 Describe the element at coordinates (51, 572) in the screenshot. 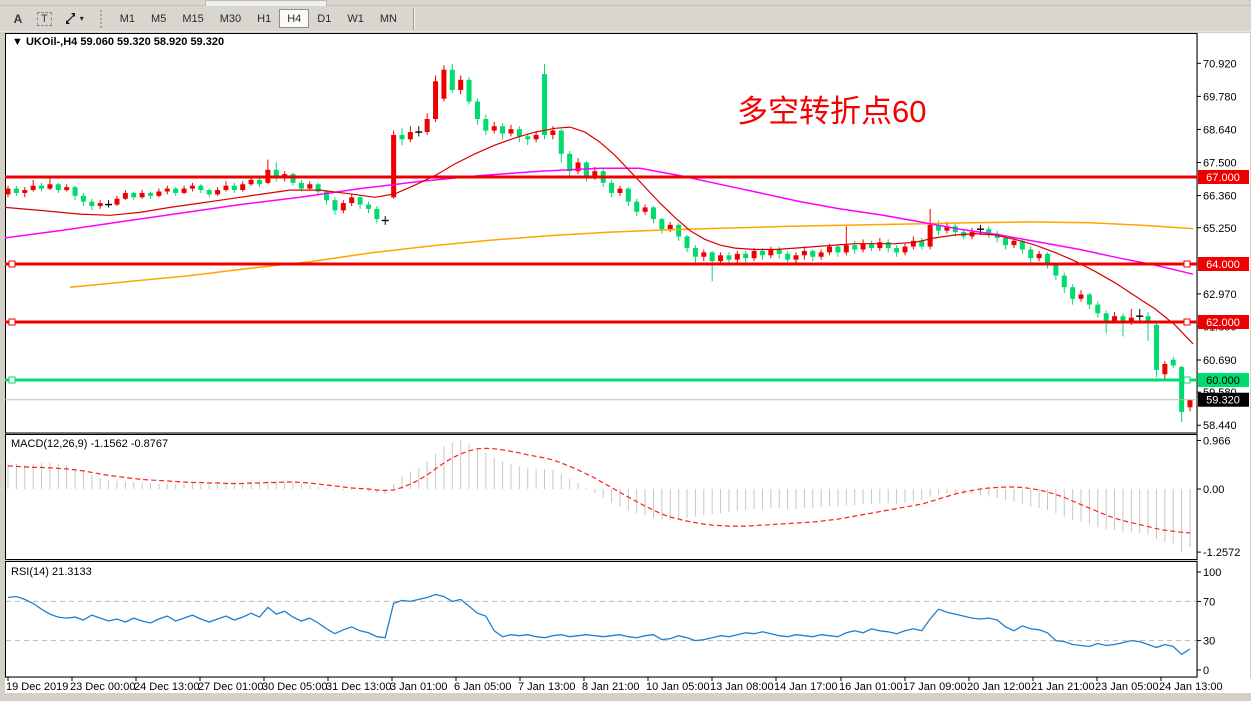

I see `rsi-label: RSI(14) 21.3133` at that location.